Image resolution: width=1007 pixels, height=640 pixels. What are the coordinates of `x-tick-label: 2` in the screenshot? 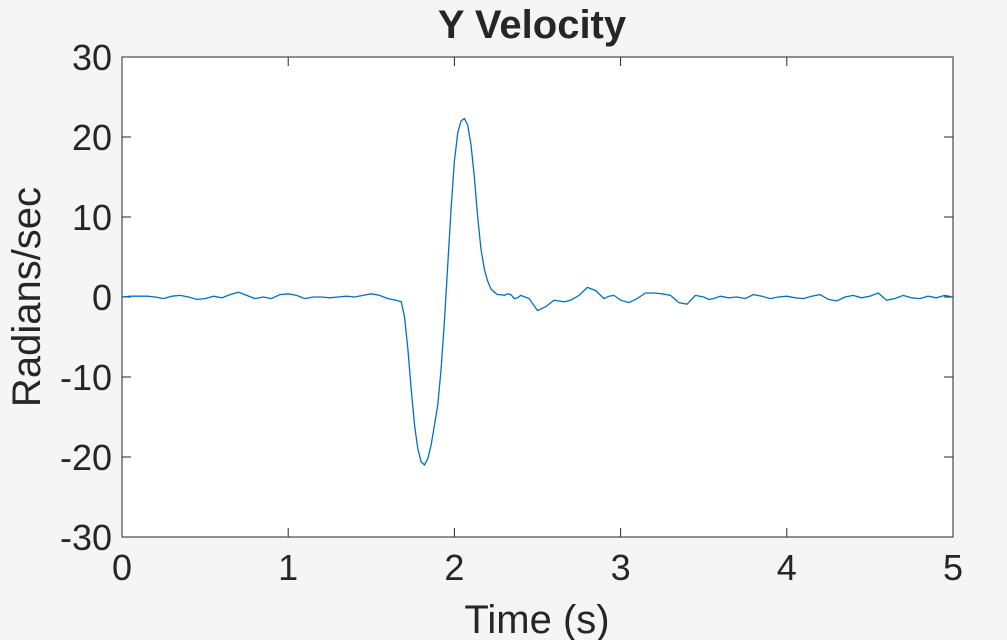 It's located at (454, 567).